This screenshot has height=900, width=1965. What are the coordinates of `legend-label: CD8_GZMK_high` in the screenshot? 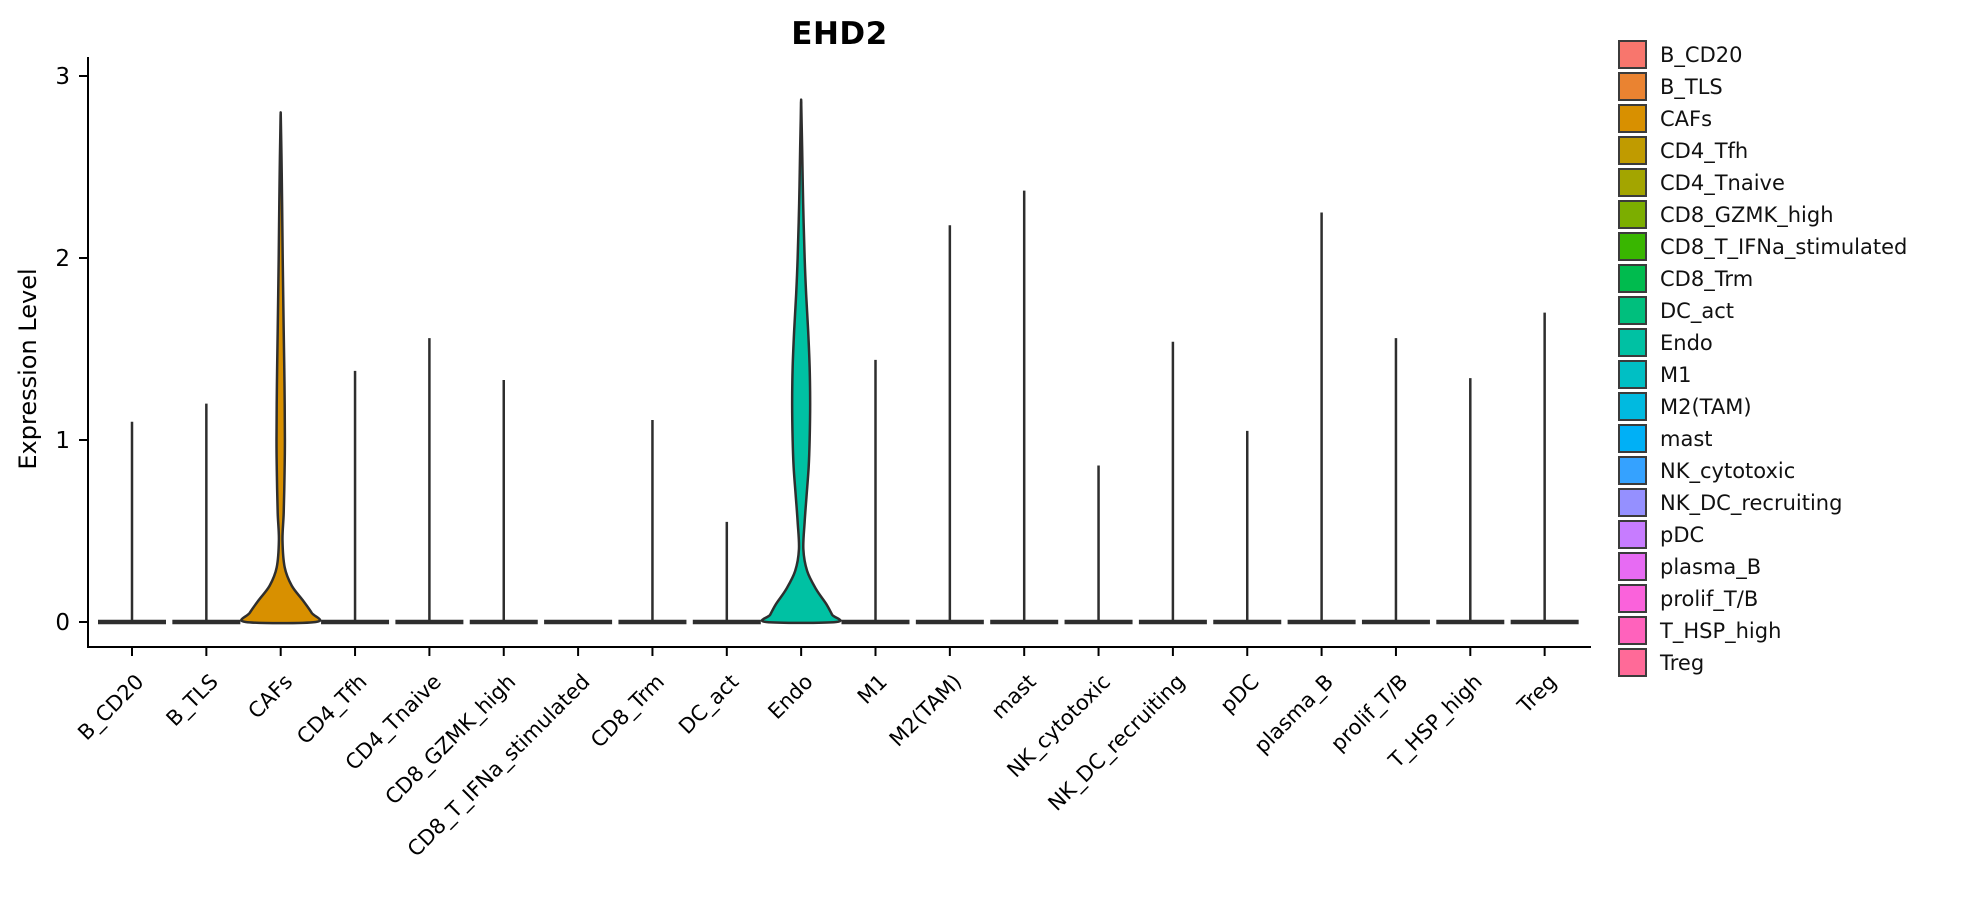 It's located at (1747, 214).